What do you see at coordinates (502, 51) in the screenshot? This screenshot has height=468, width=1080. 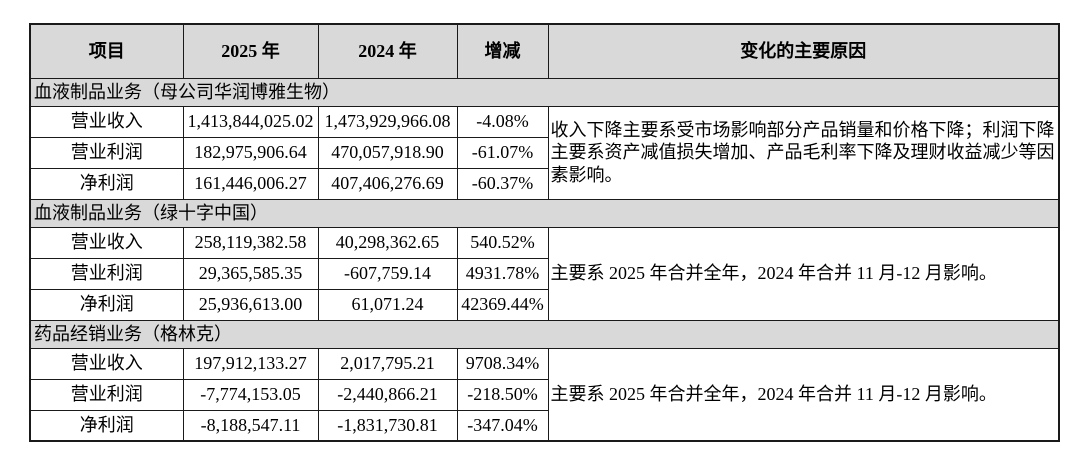 I see `col-header-change: 增减` at bounding box center [502, 51].